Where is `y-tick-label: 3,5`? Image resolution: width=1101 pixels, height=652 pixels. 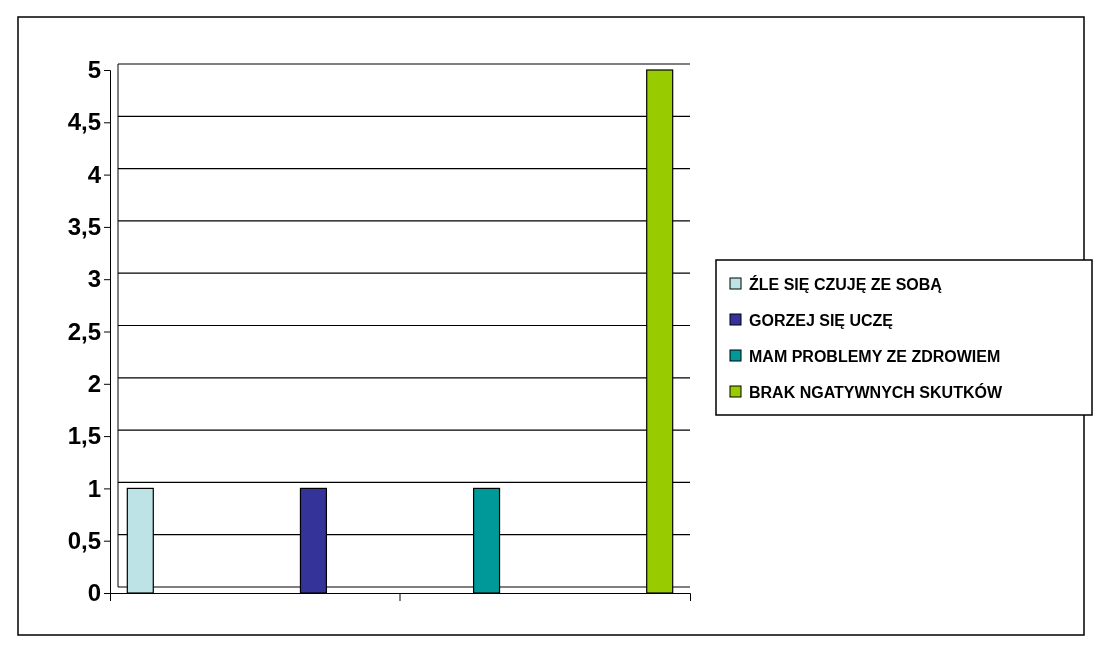 y-tick-label: 3,5 is located at coordinates (84, 227).